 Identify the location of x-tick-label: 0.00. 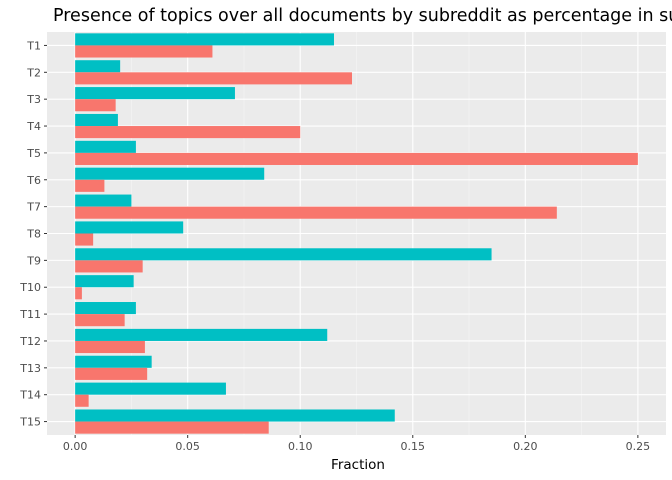
(75, 446).